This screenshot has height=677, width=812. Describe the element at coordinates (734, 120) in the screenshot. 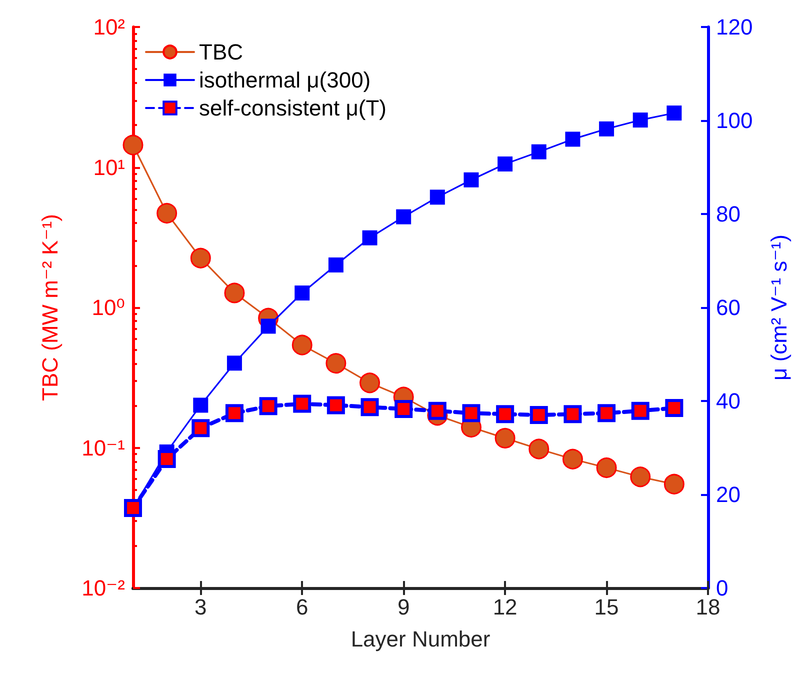

I see `y2-tick-label: 100` at that location.